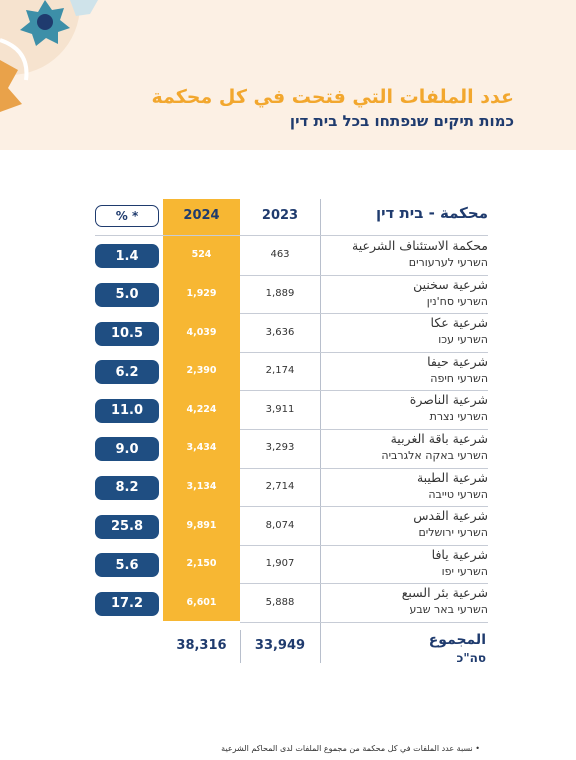 The image size is (576, 760). What do you see at coordinates (458, 494) in the screenshot?
I see `court-name-he: השרעי טייבה` at bounding box center [458, 494].